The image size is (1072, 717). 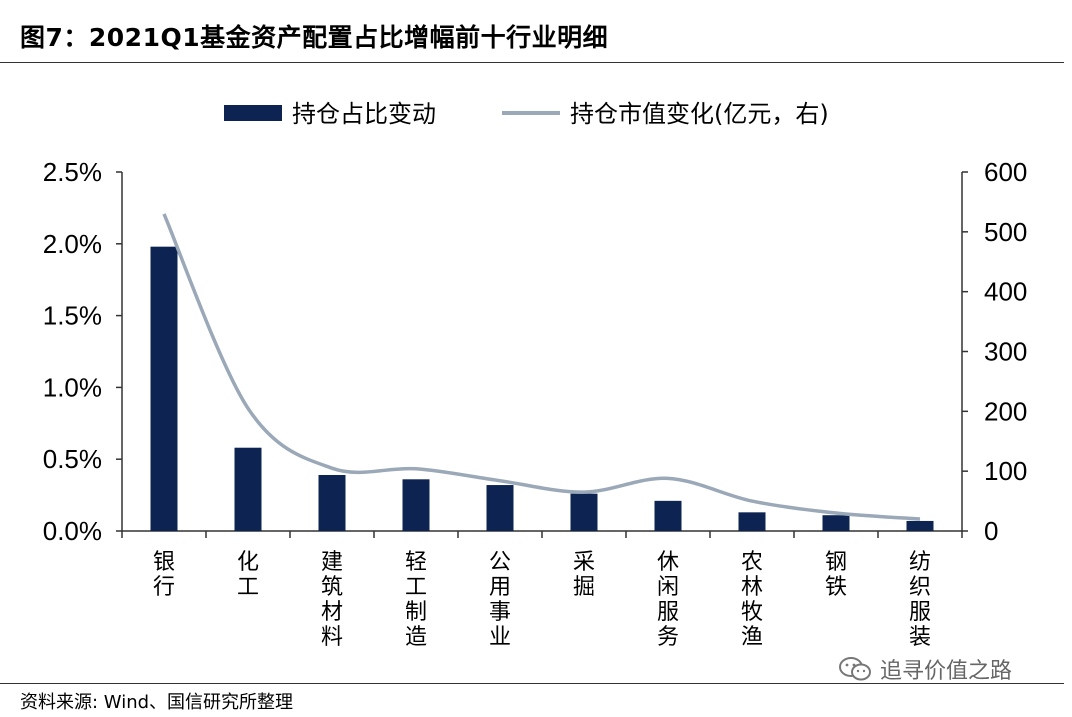 What do you see at coordinates (946, 671) in the screenshot?
I see `watermark-text: 追寻价值之路` at bounding box center [946, 671].